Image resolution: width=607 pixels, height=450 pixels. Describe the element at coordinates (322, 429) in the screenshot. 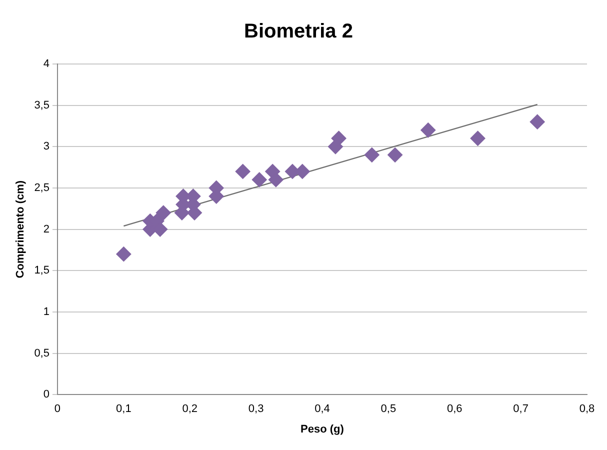

I see `x-axis-title: Peso (g)` at that location.